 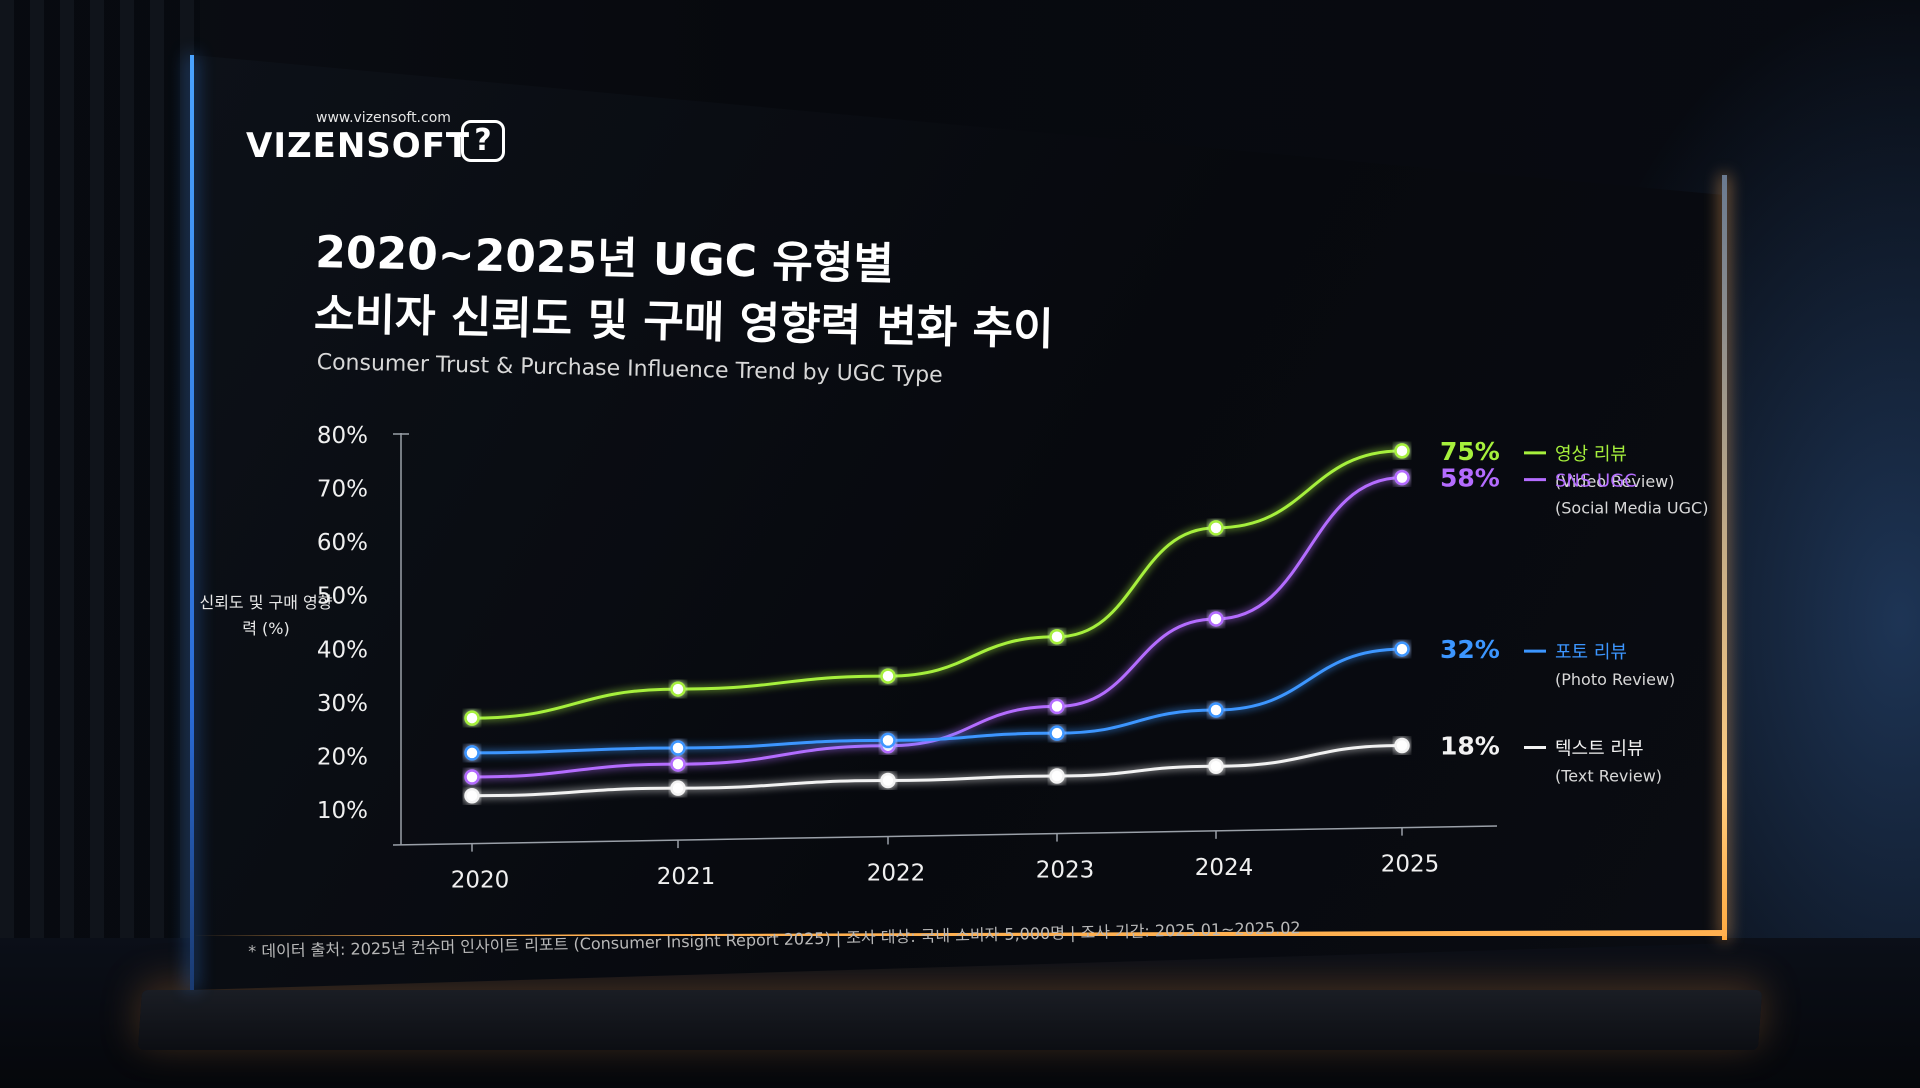 What do you see at coordinates (959, 933) in the screenshot?
I see `panel-edge-bottom` at bounding box center [959, 933].